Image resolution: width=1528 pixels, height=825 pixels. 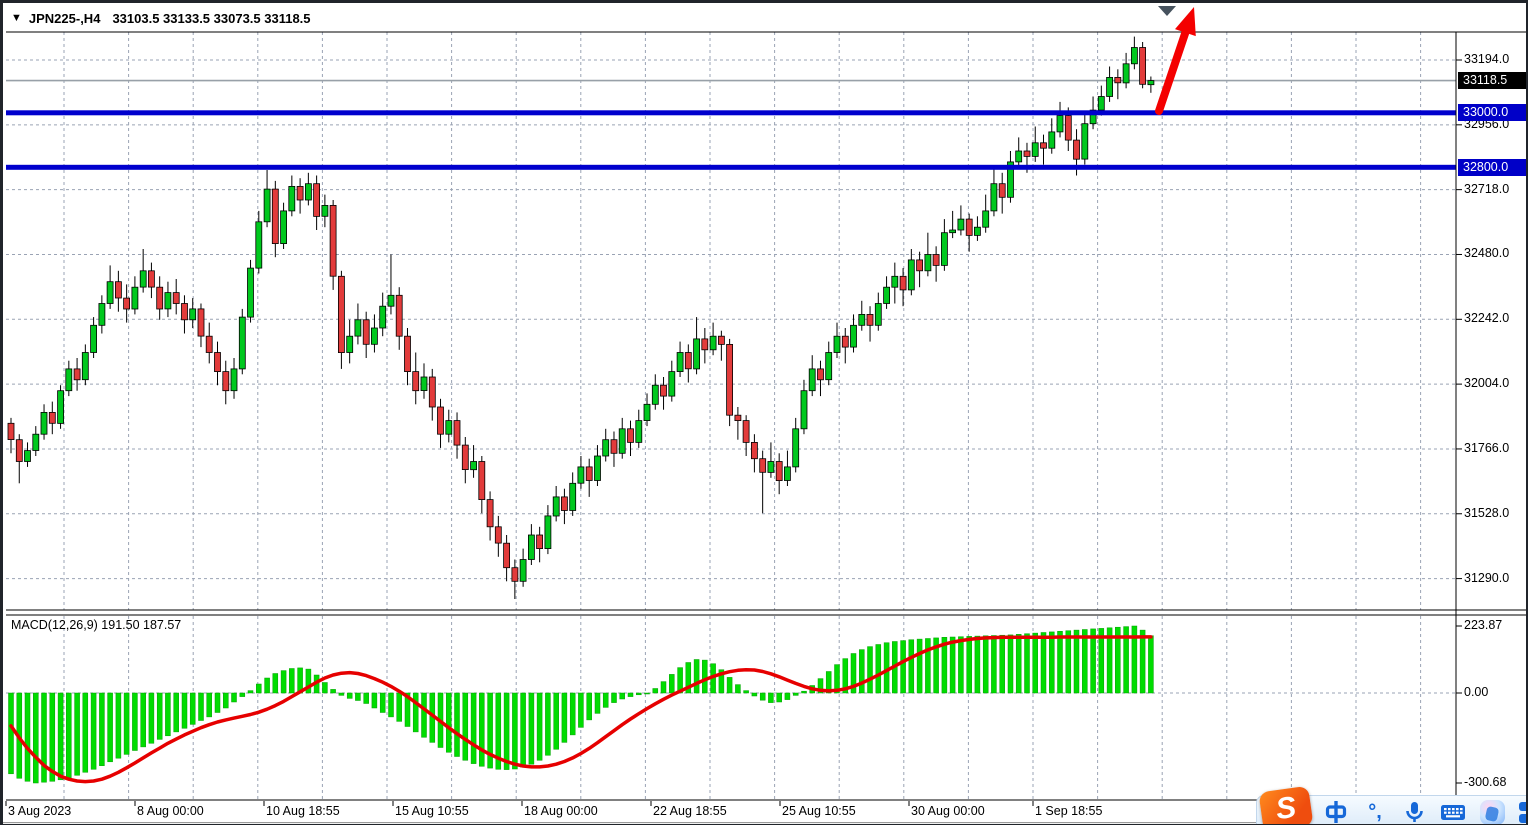 What do you see at coordinates (731, 140) in the screenshot?
I see `horizontal-level-lines` at bounding box center [731, 140].